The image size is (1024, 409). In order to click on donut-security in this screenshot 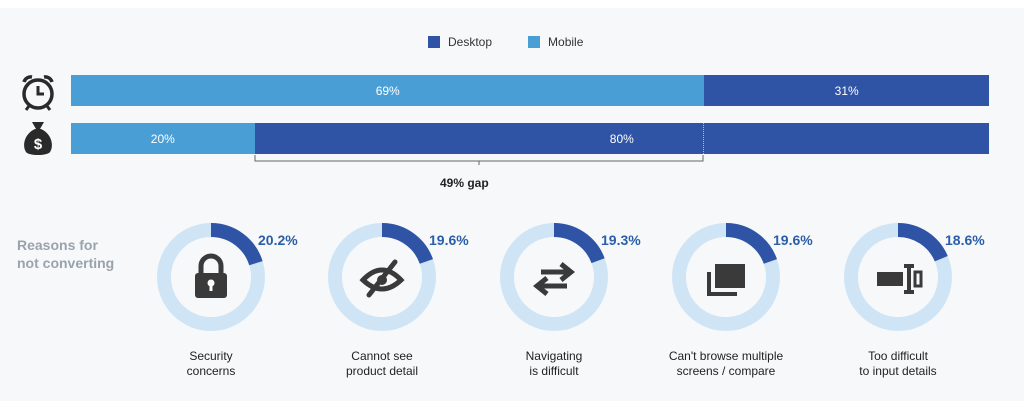, I will do `click(211, 277)`.